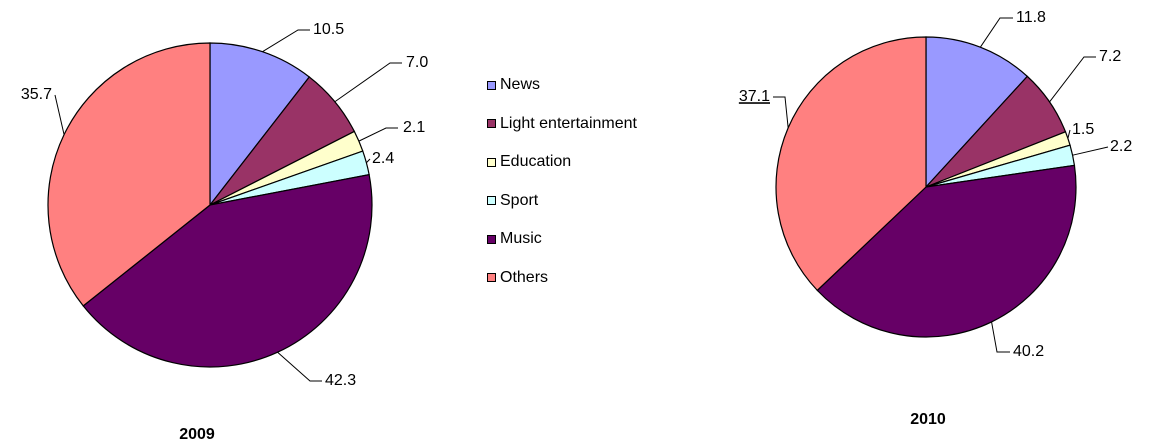  I want to click on leader-line-2009-news, so click(286, 41).